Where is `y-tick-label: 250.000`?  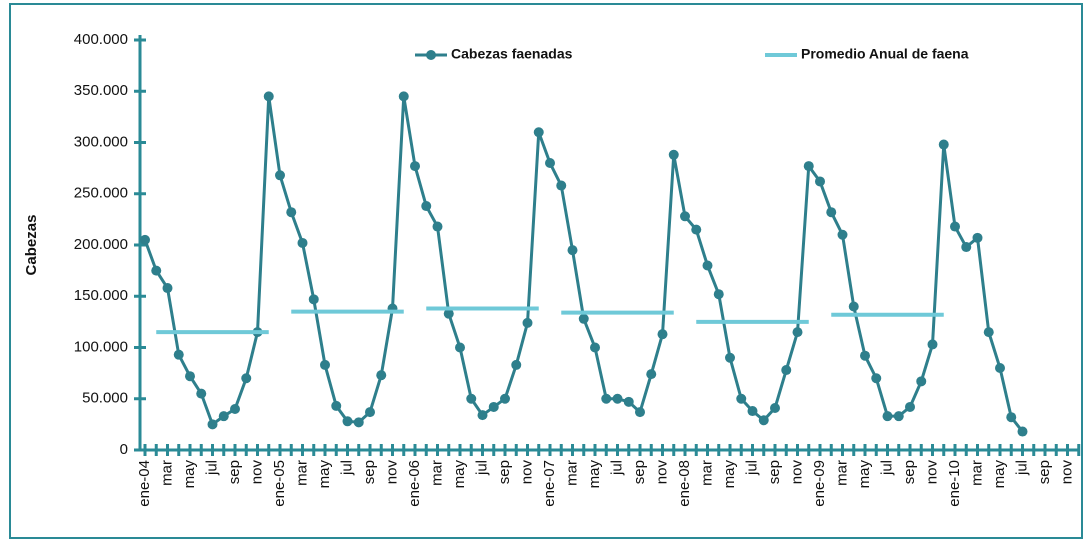 y-tick-label: 250.000 is located at coordinates (101, 193).